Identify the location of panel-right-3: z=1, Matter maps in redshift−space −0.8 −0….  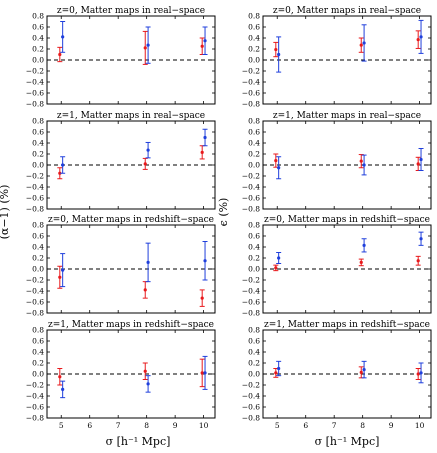
(337, 375).